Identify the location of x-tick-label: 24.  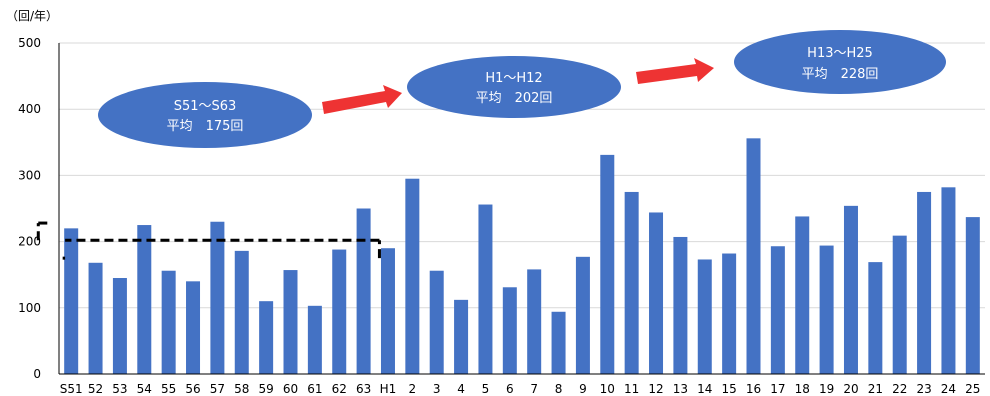
(948, 389).